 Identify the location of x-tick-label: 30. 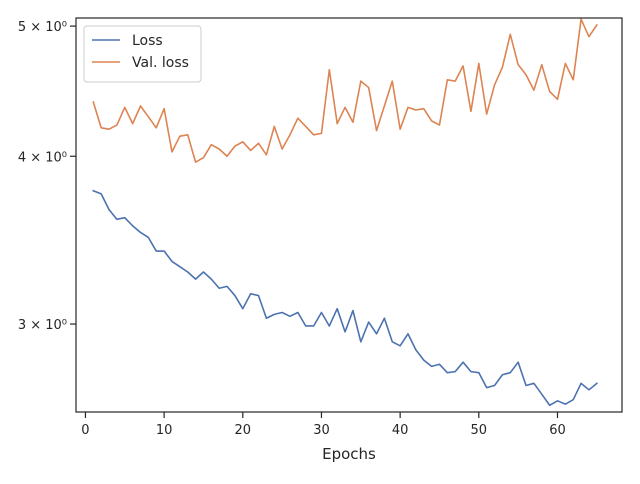
(321, 430).